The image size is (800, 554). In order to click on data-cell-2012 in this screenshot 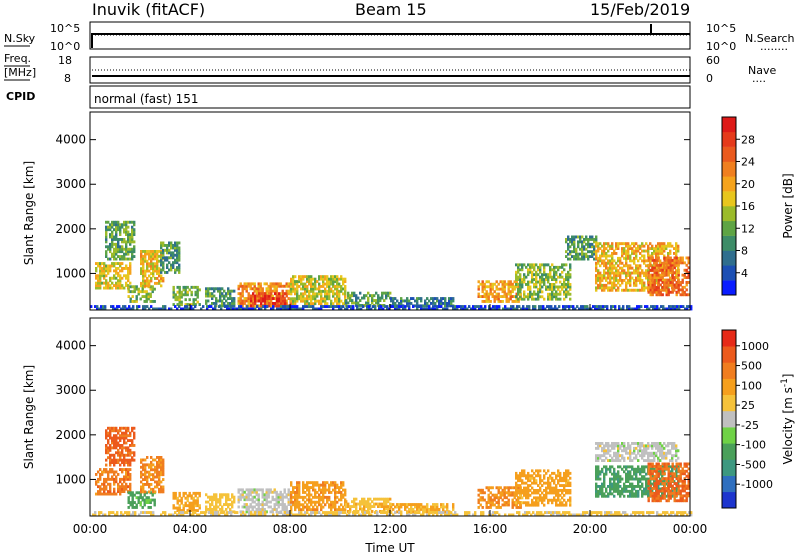, I will do `click(618, 283)`.